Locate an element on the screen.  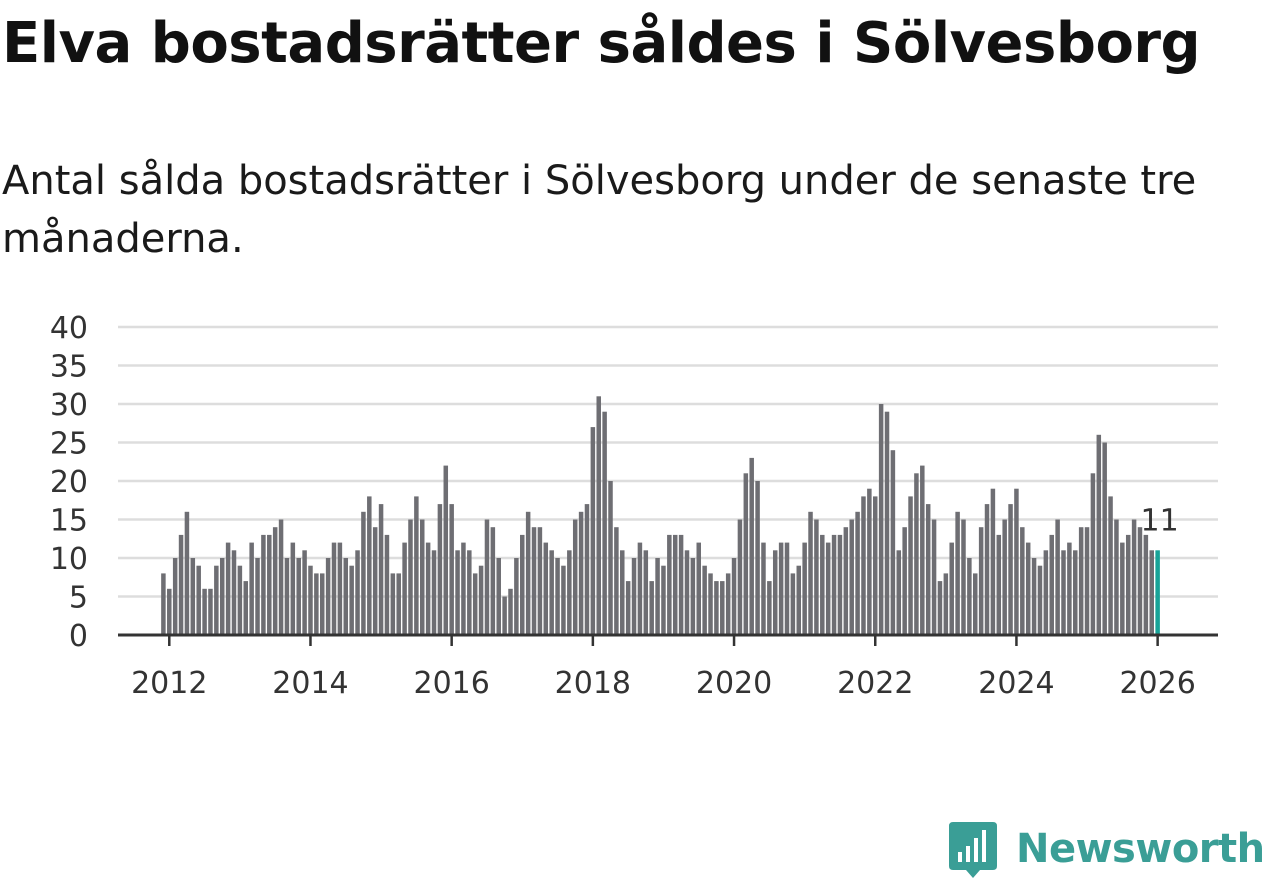
x-axis-ticks: 2012 2014 2016 2018 2020 2022 2024 2026 is located at coordinates (663, 668).